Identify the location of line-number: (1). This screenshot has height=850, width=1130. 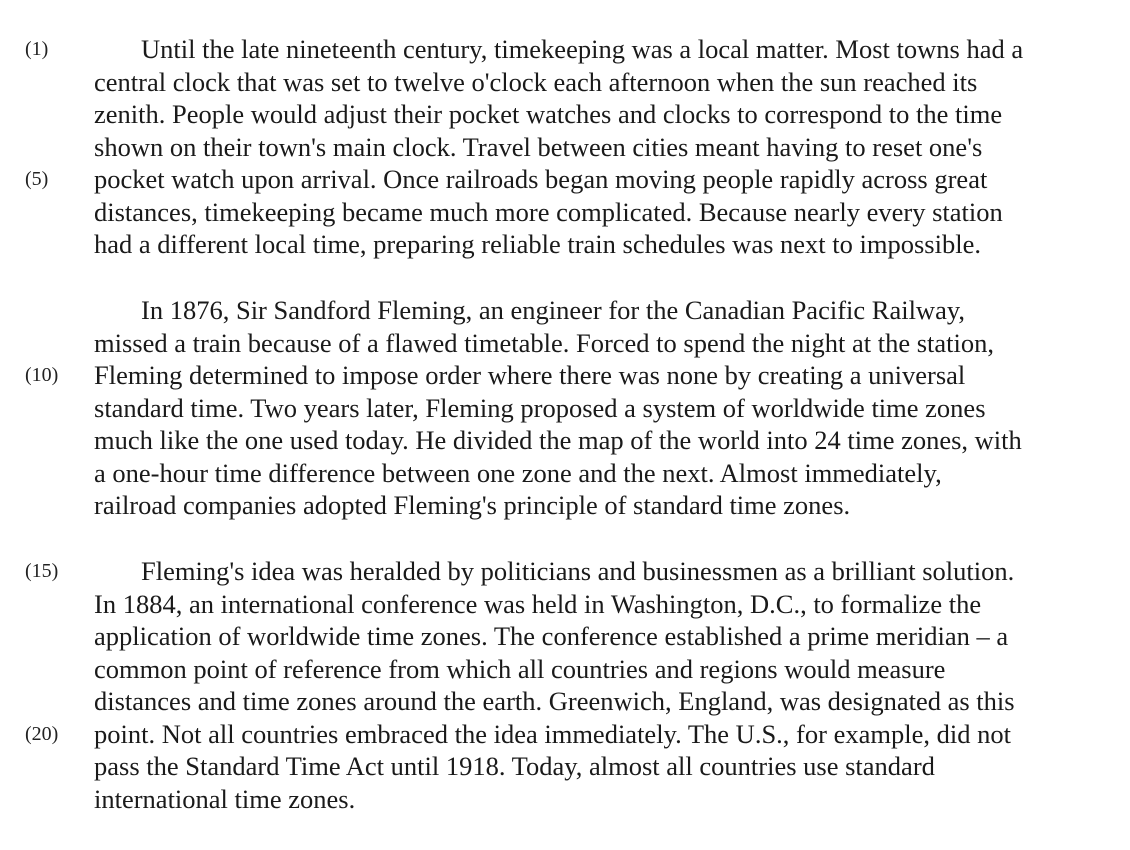
(37, 49).